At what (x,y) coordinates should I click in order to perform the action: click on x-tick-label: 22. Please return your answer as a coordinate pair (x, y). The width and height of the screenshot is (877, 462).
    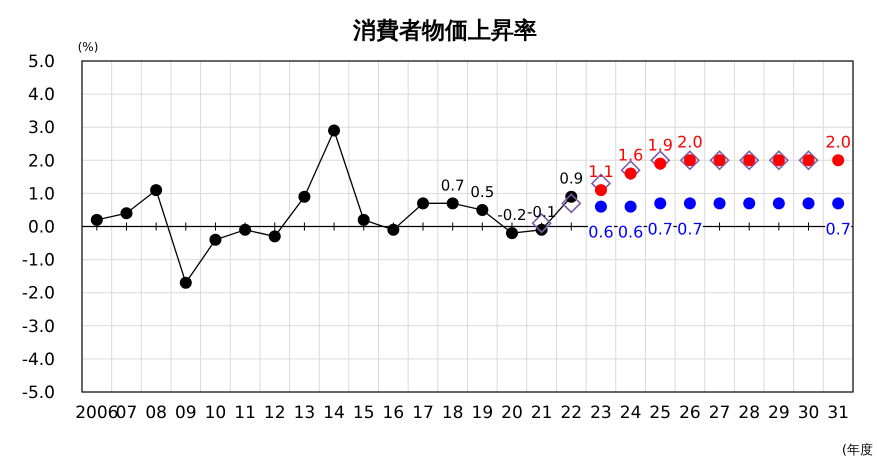
    Looking at the image, I should click on (571, 413).